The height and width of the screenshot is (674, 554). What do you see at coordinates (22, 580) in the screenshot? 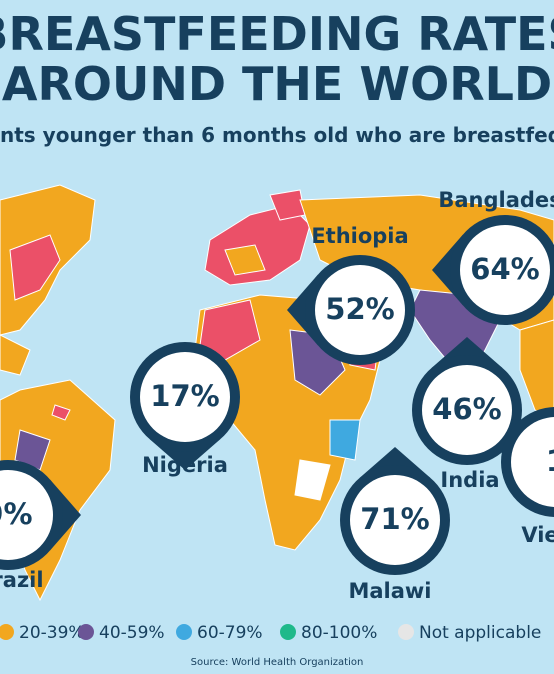
I see `callout-country: razil` at bounding box center [22, 580].